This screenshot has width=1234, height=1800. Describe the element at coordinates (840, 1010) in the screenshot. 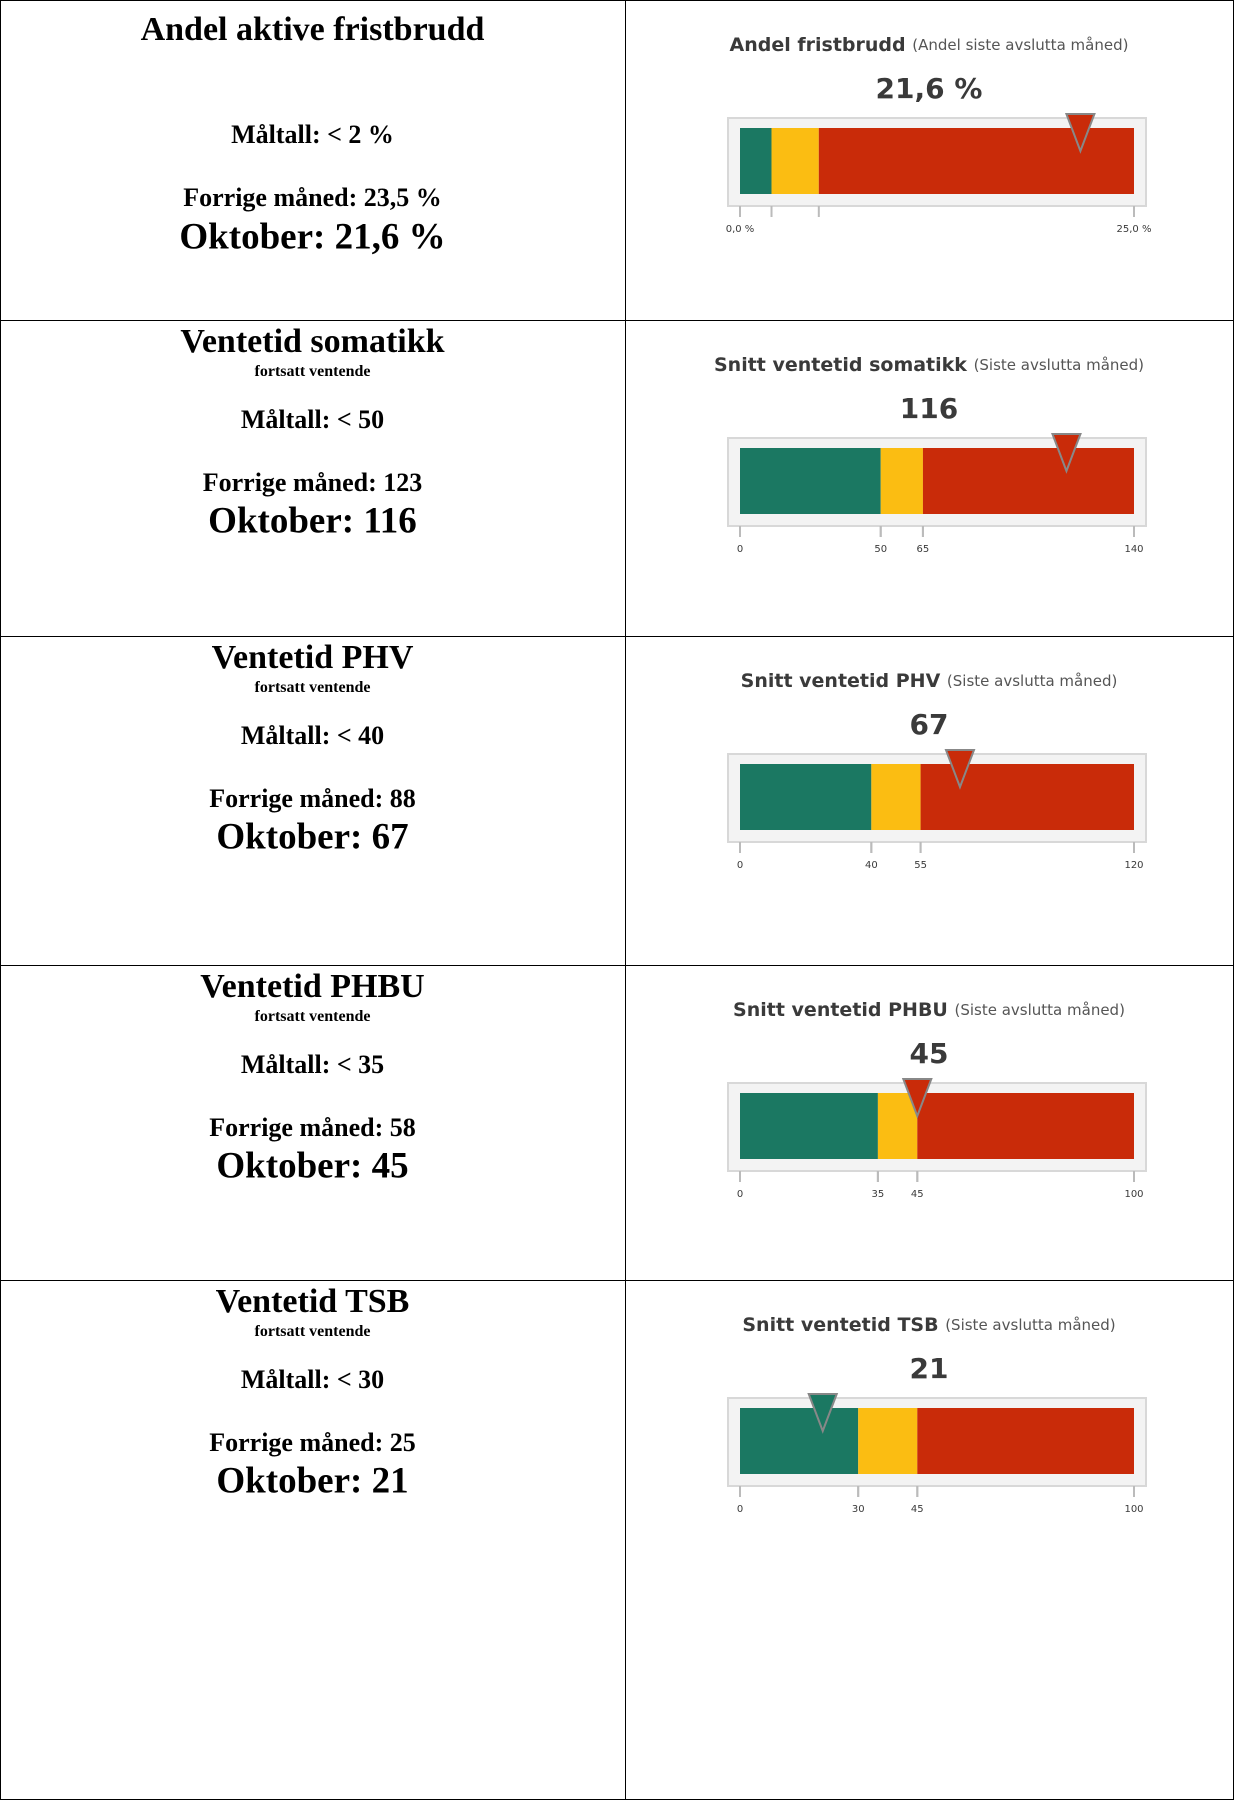

I see `gauge-title-main: Snitt ventetid PHBU` at that location.